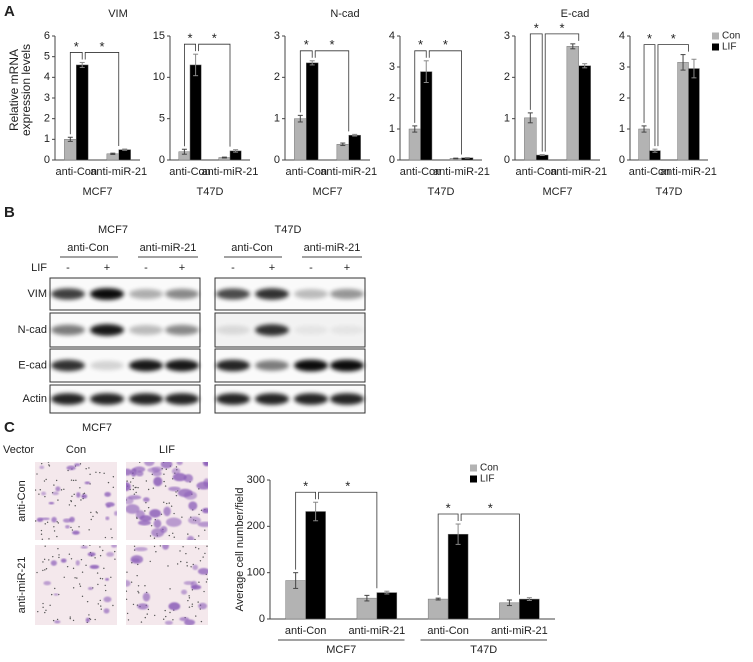 This screenshot has height=662, width=753. Describe the element at coordinates (113, 230) in the screenshot. I see `cell-line: MCF7` at that location.